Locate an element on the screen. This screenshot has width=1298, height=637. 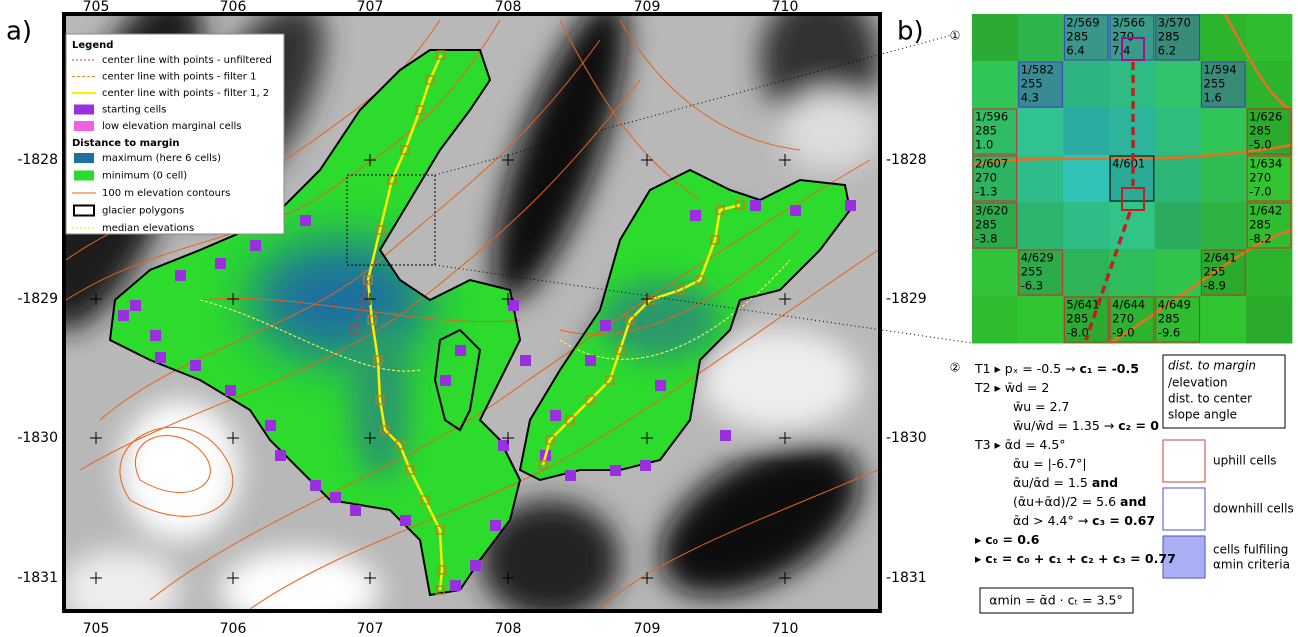
criteria-result: c₁ = -0.5 is located at coordinates (1109, 368).